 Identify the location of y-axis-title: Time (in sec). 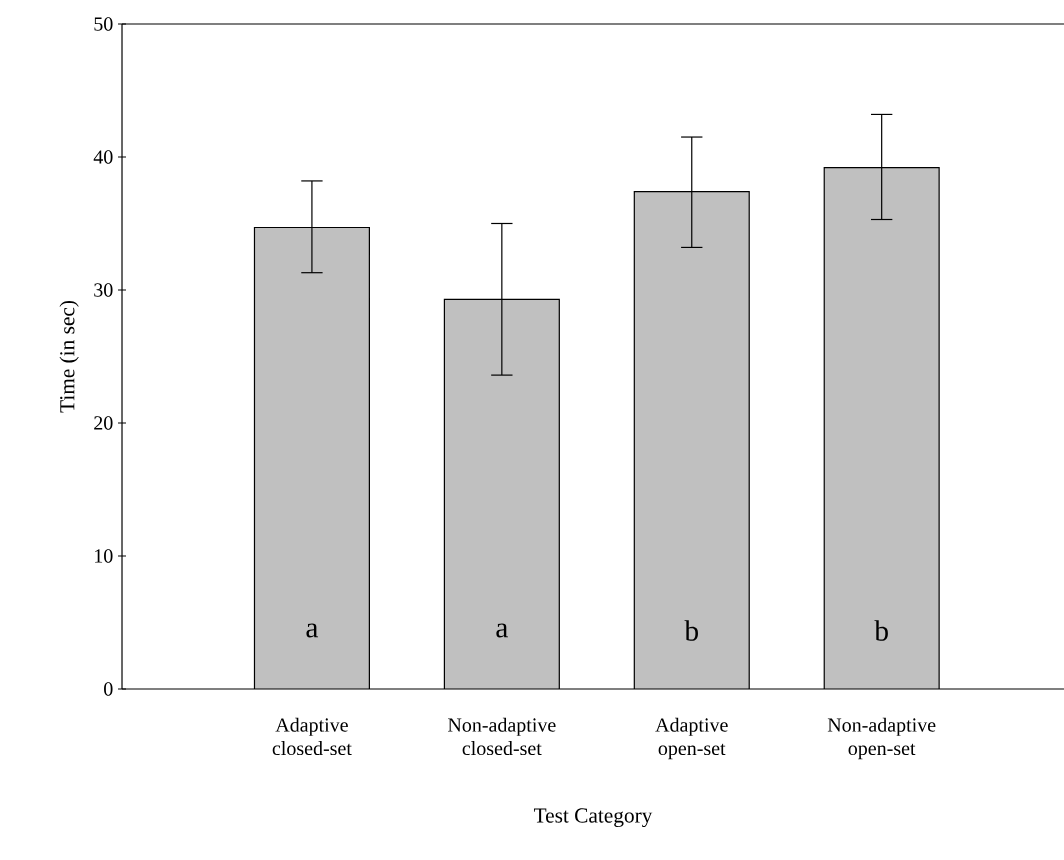
(69, 356).